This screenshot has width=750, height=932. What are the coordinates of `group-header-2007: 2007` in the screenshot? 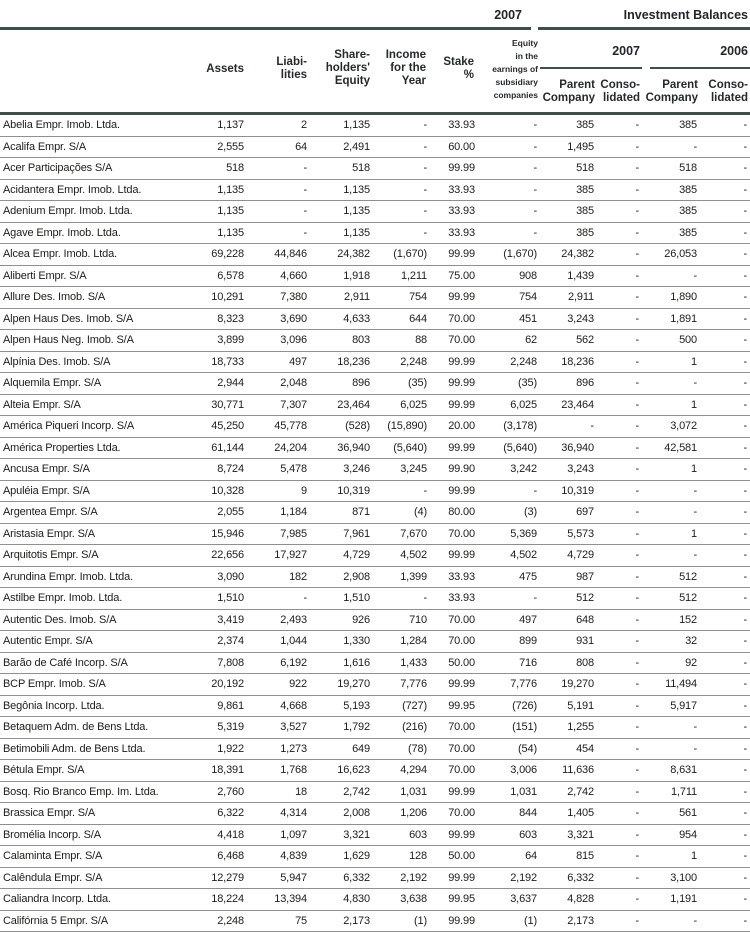 It's located at (626, 51).